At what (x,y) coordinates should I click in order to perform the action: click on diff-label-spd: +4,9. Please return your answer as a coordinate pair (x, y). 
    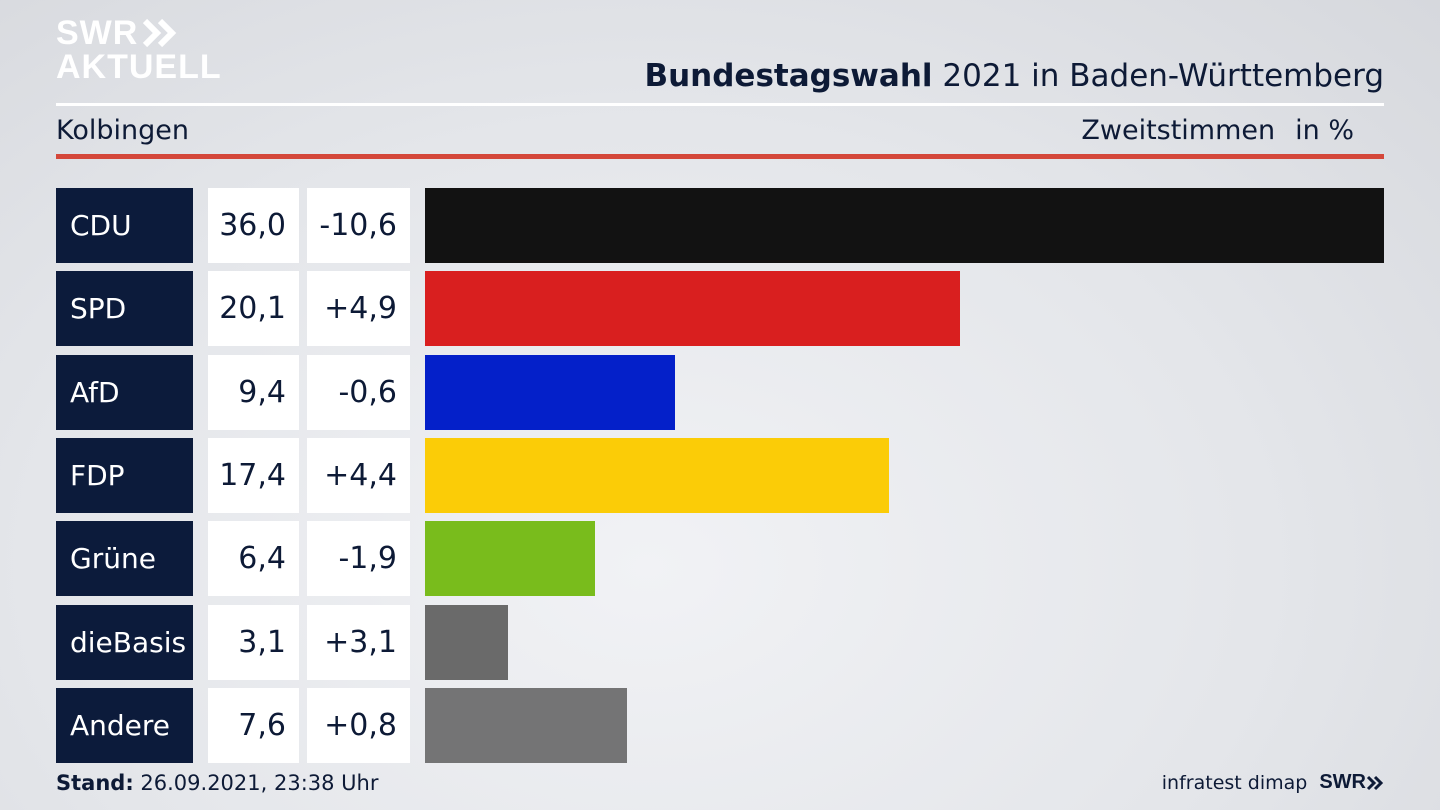
    Looking at the image, I should click on (358, 308).